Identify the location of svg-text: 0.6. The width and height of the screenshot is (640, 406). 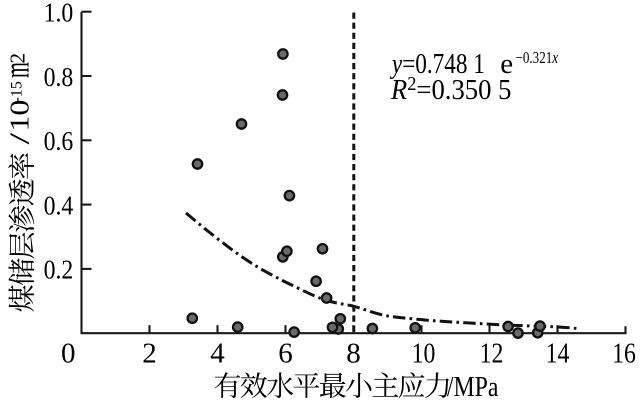
(59, 141).